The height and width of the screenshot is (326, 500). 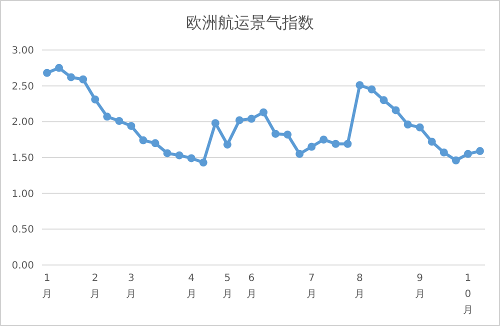 What do you see at coordinates (419, 286) in the screenshot?
I see `x-tick-label: 9月` at bounding box center [419, 286].